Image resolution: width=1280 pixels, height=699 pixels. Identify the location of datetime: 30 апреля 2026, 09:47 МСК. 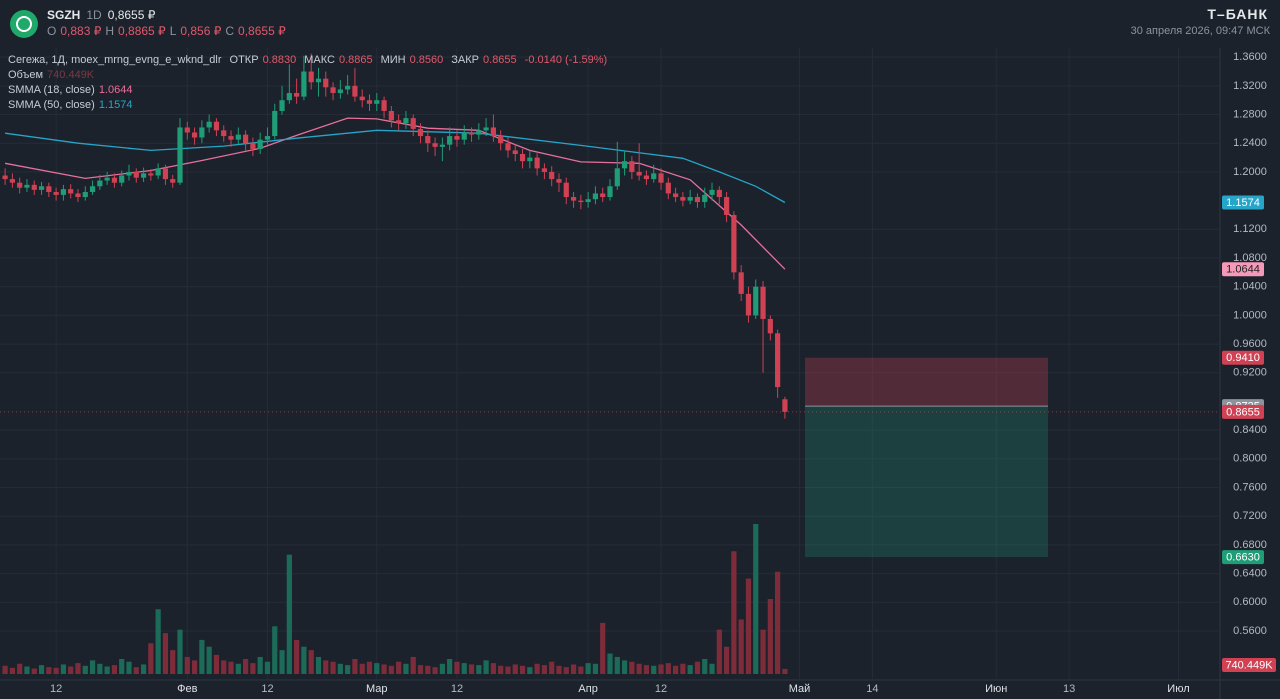
(1200, 31).